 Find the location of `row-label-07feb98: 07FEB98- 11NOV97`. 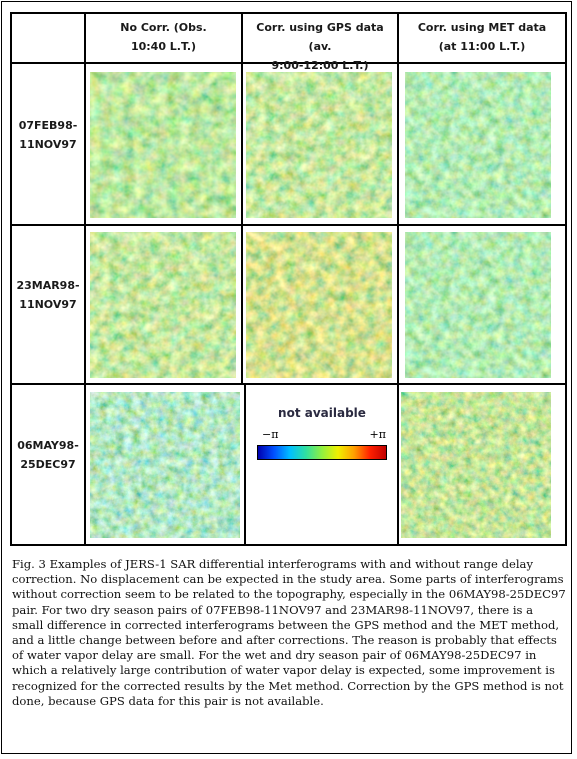

row-label-07feb98: 07FEB98- 11NOV97 is located at coordinates (48, 135).